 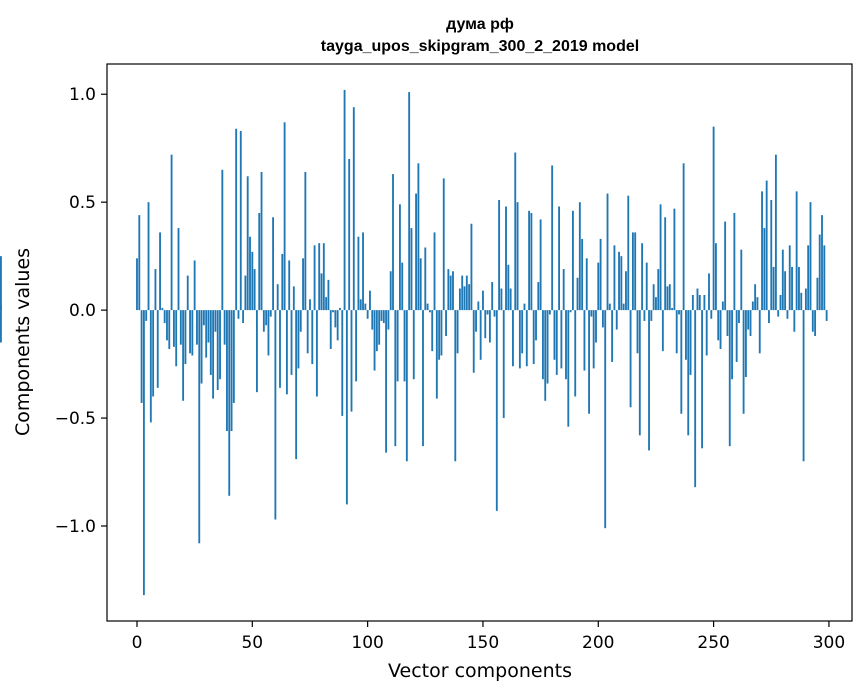 I want to click on bar-undefined, so click(x=1, y=283).